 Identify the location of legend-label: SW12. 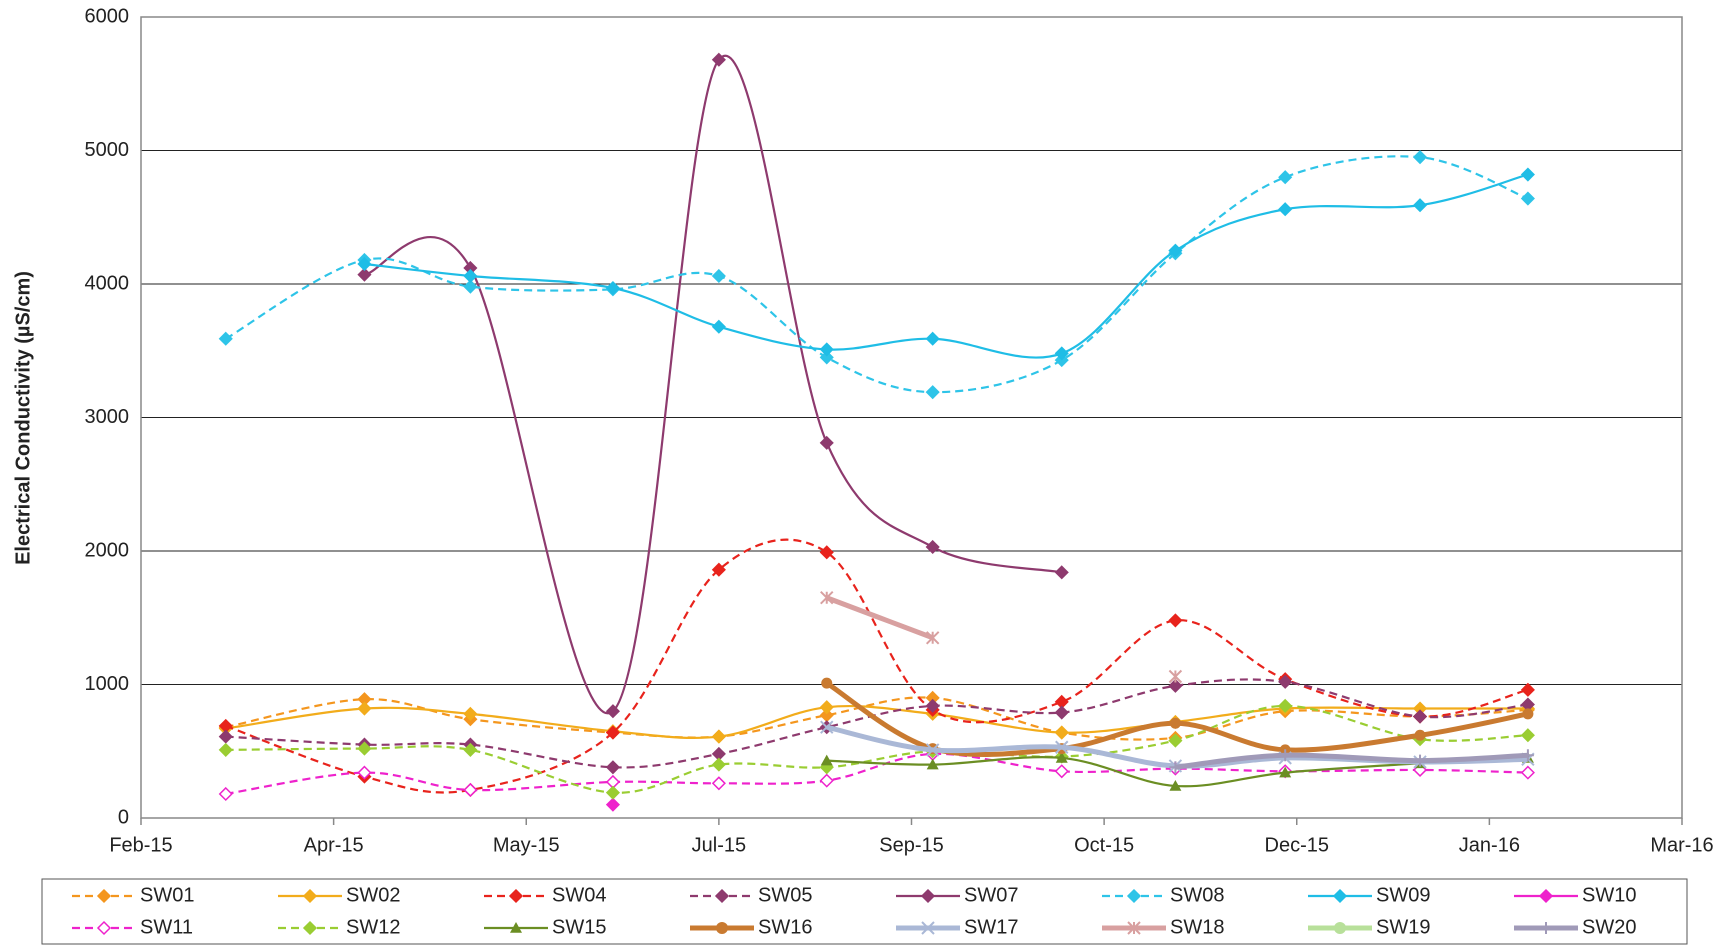
(373, 927).